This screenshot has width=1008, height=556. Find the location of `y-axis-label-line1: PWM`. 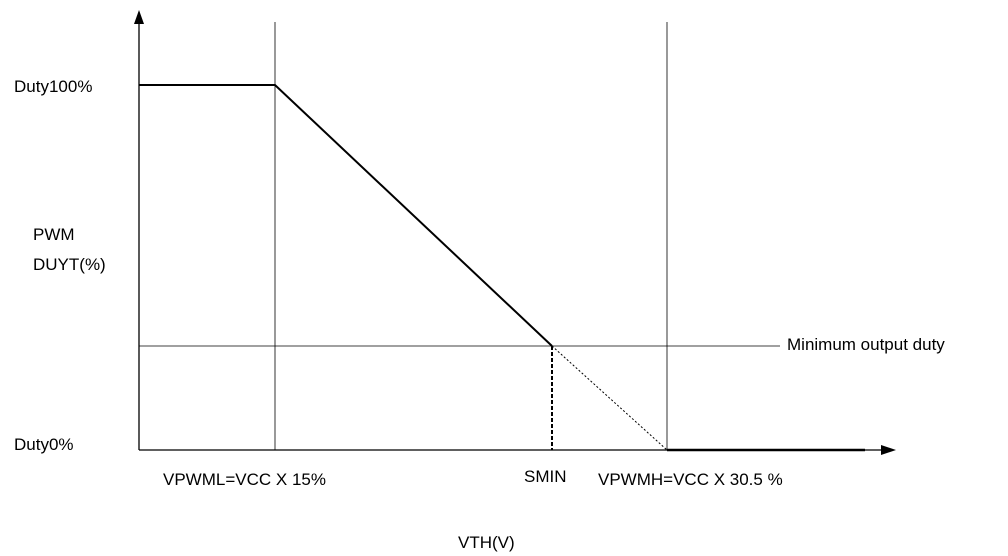

y-axis-label-line1: PWM is located at coordinates (54, 234).